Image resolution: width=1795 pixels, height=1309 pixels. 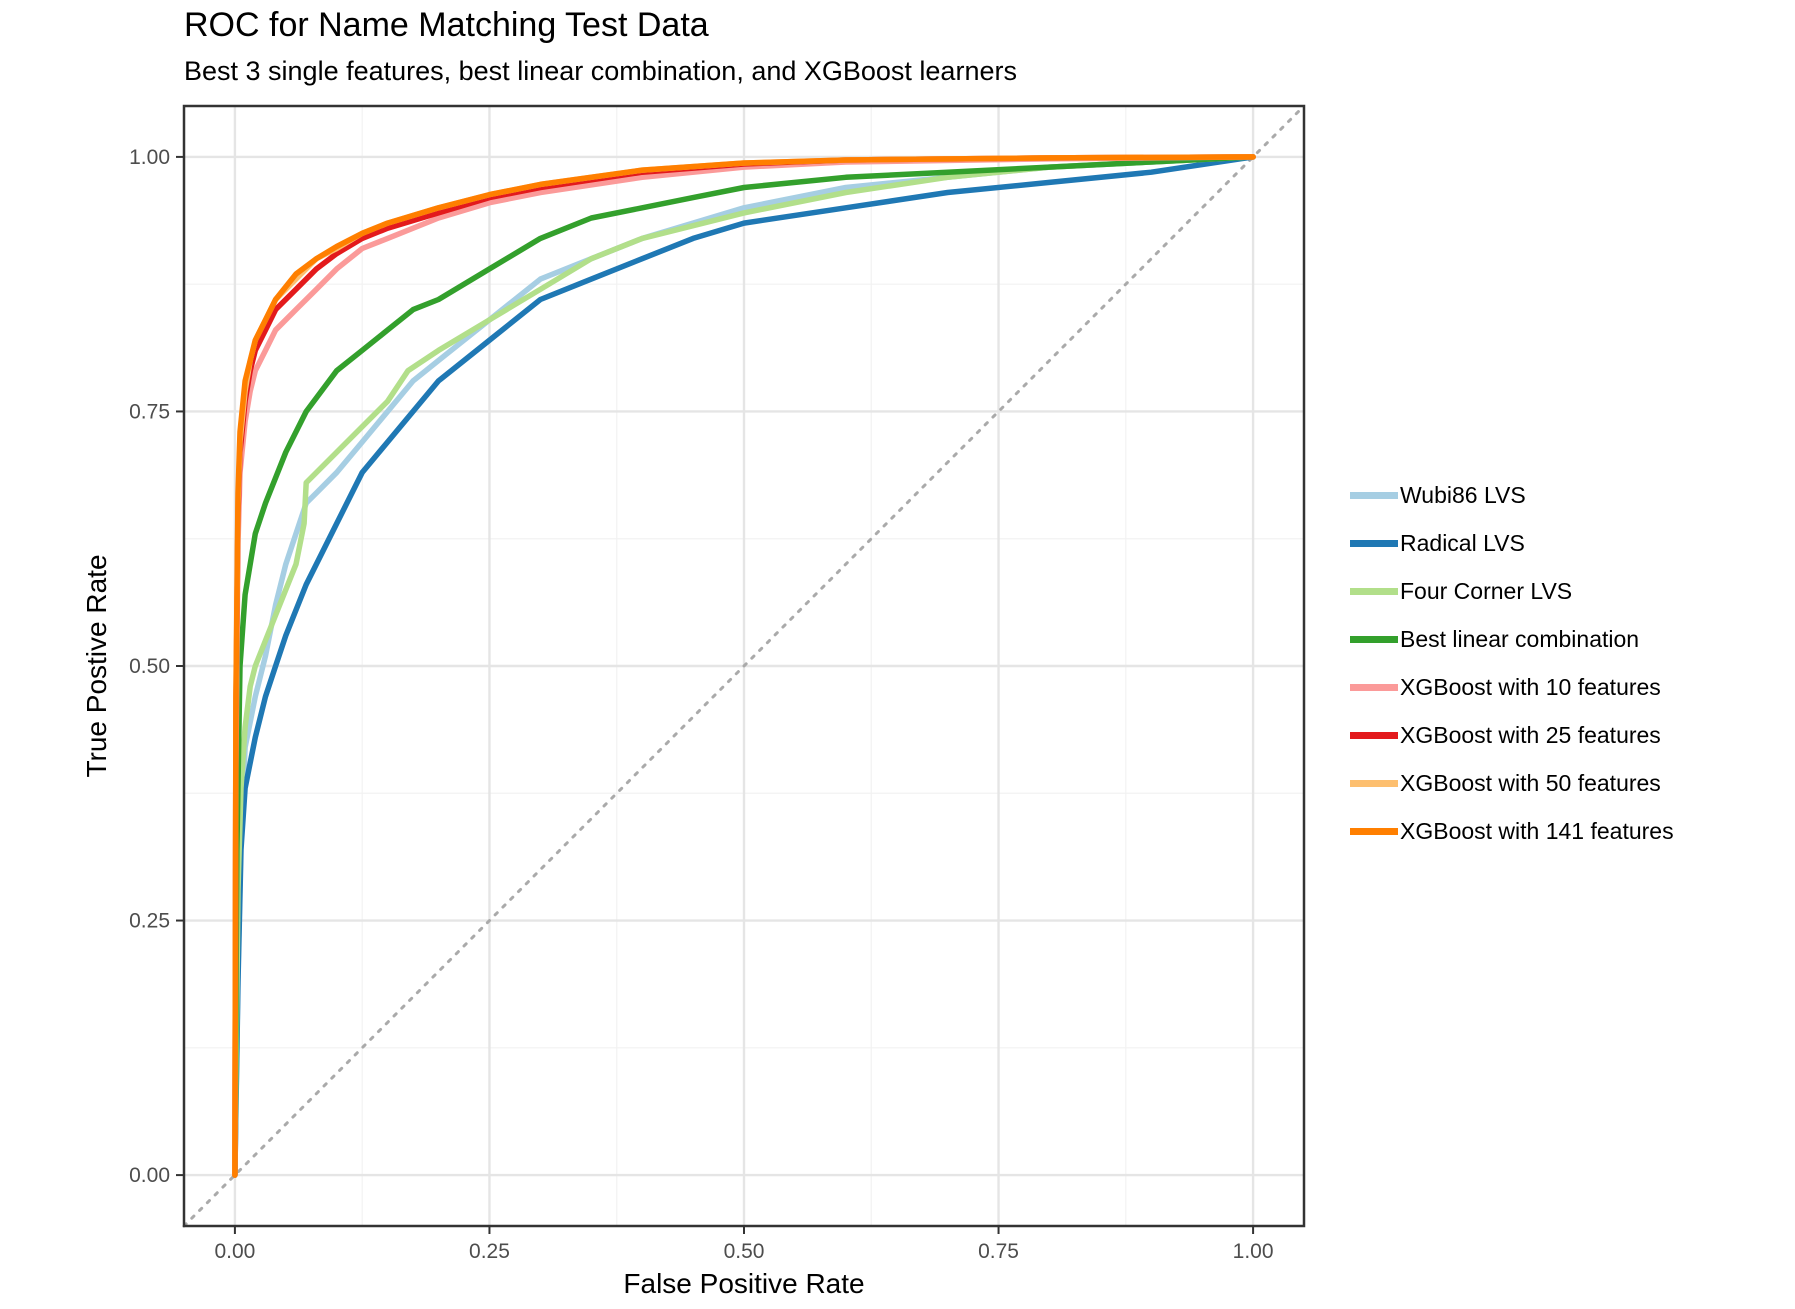 What do you see at coordinates (1253, 1251) in the screenshot?
I see `x-tick-label-4: 1.00` at bounding box center [1253, 1251].